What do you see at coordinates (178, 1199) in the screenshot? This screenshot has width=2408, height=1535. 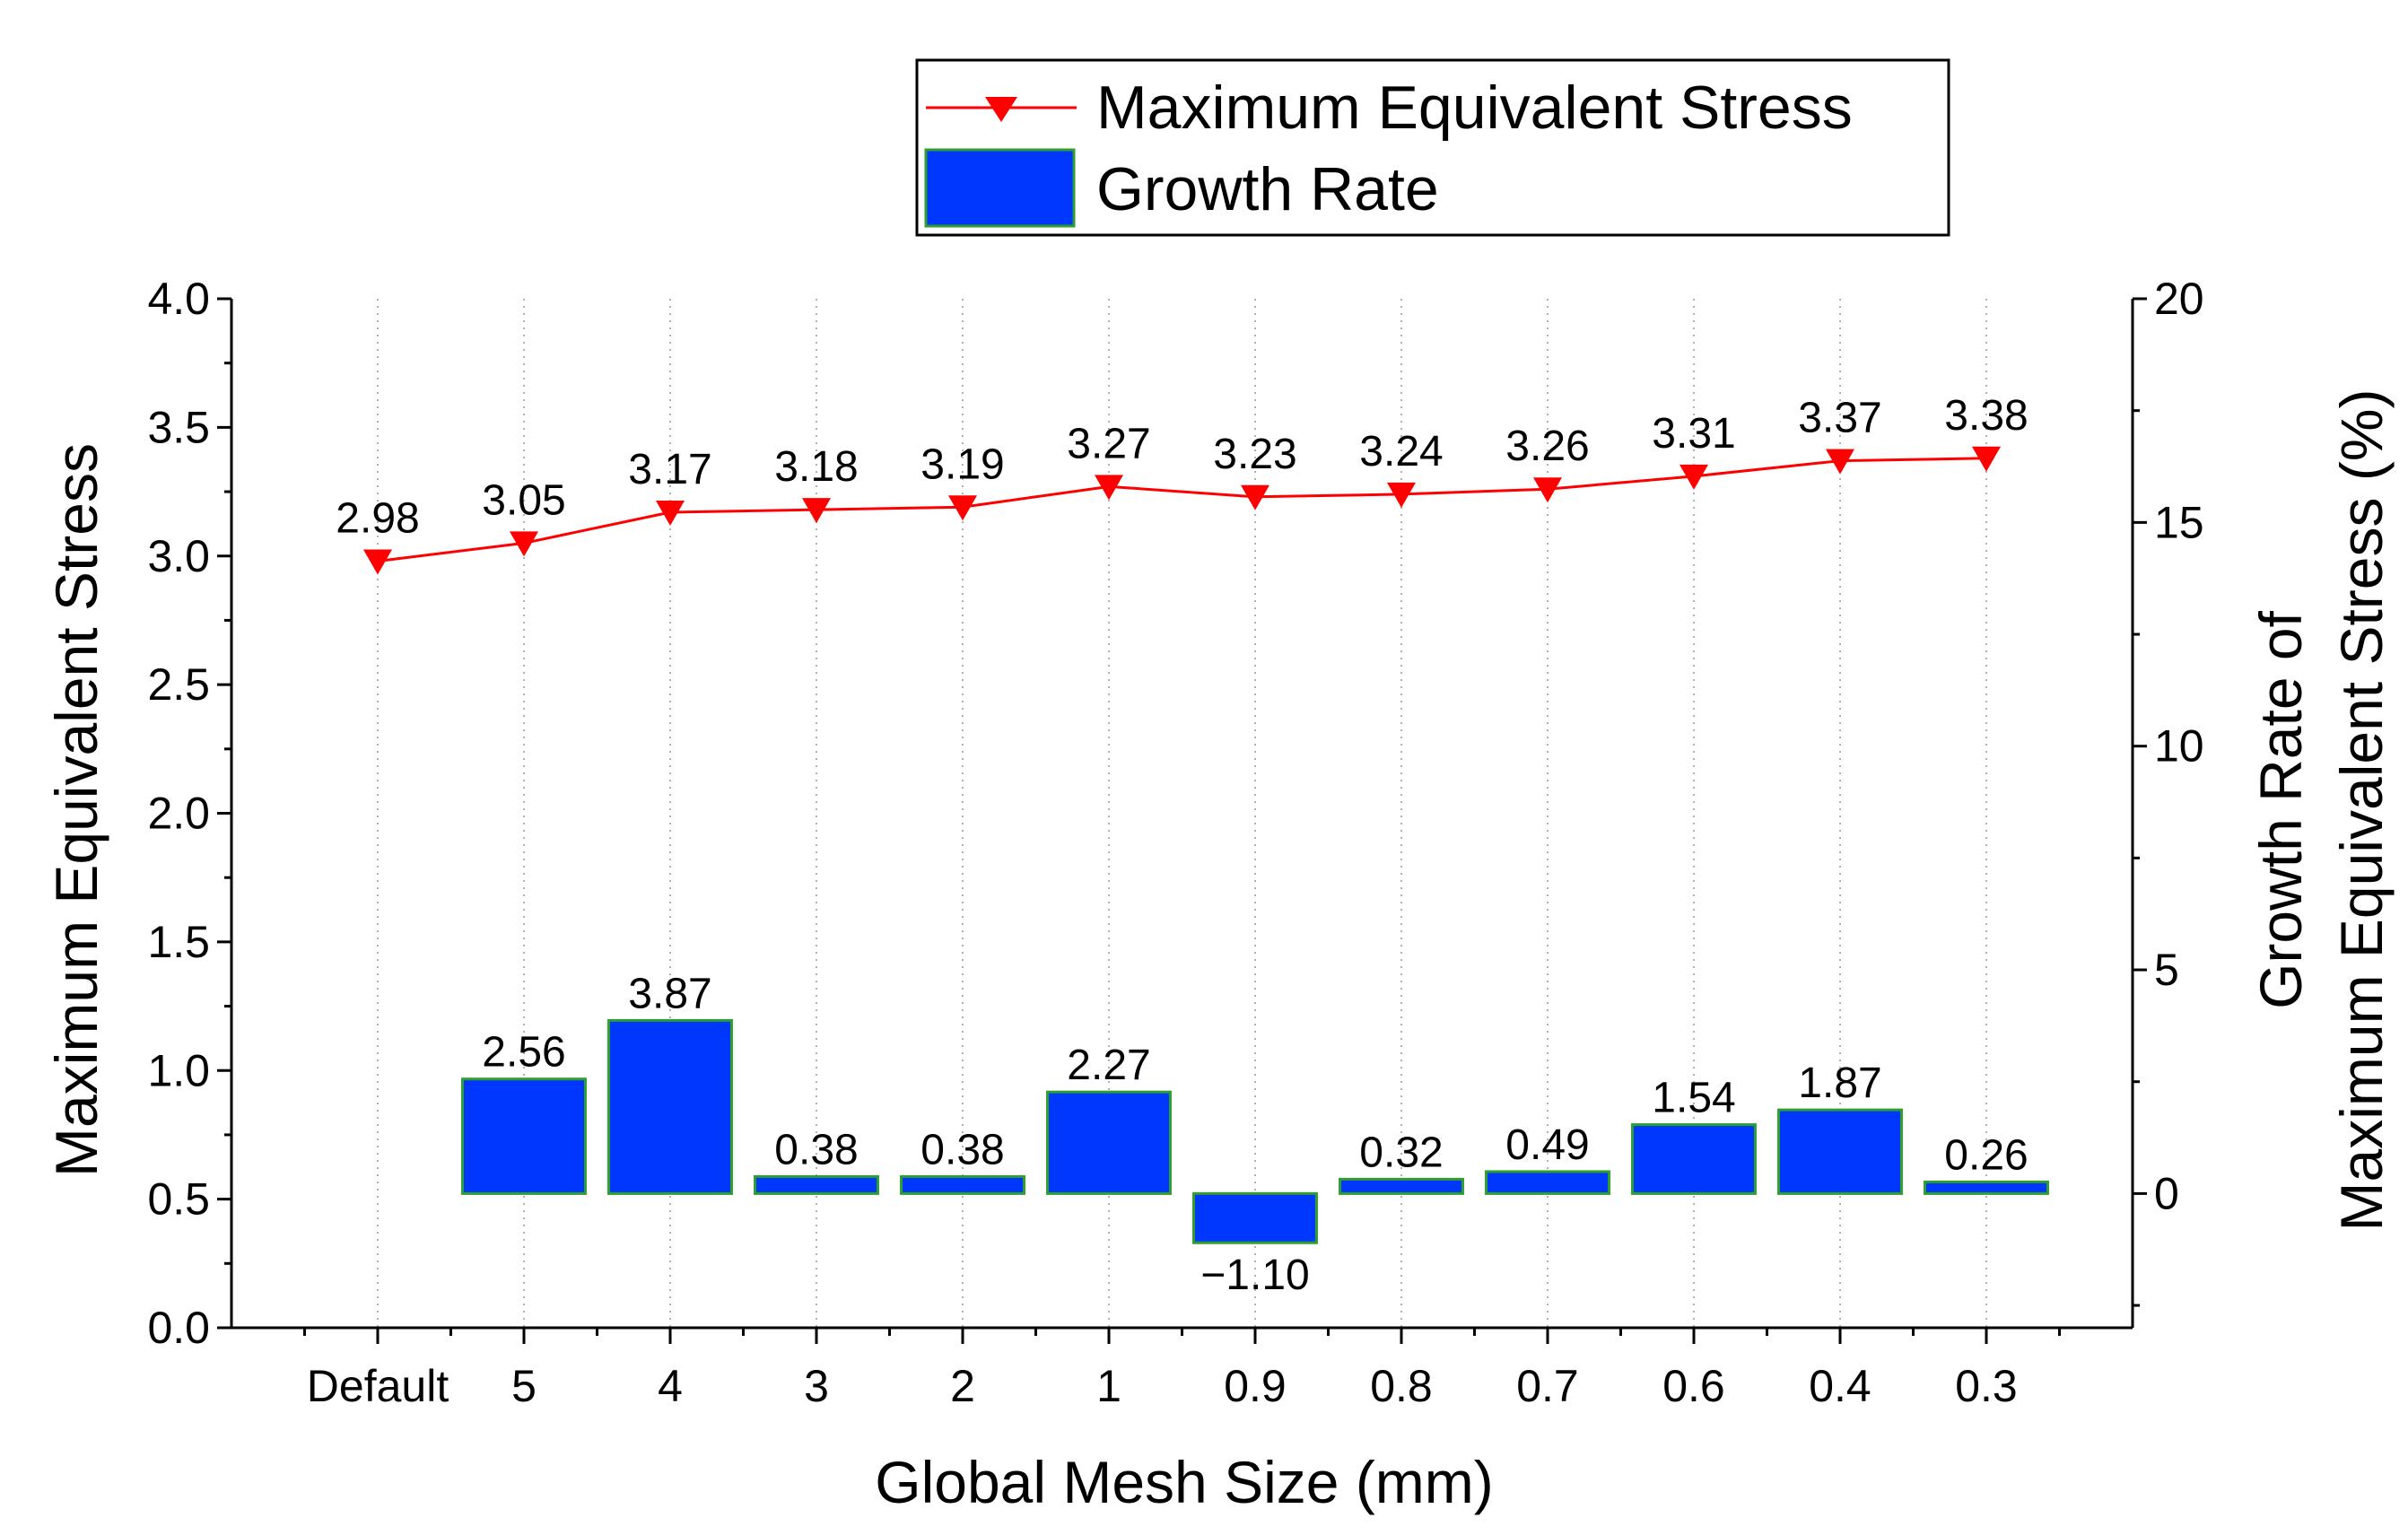 I see `y-left-tick-label: 0.5` at bounding box center [178, 1199].